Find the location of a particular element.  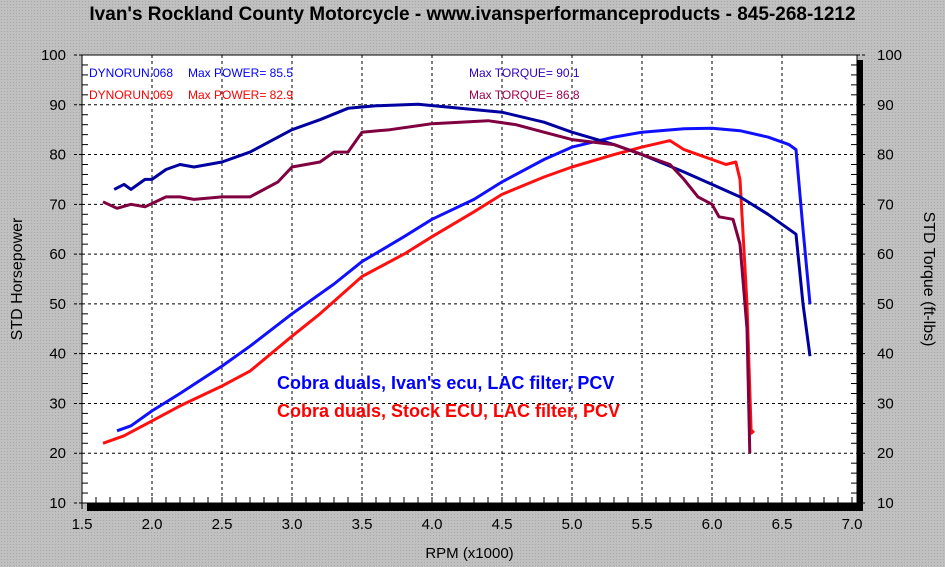

y-tick-label: 10 is located at coordinates (57, 503).